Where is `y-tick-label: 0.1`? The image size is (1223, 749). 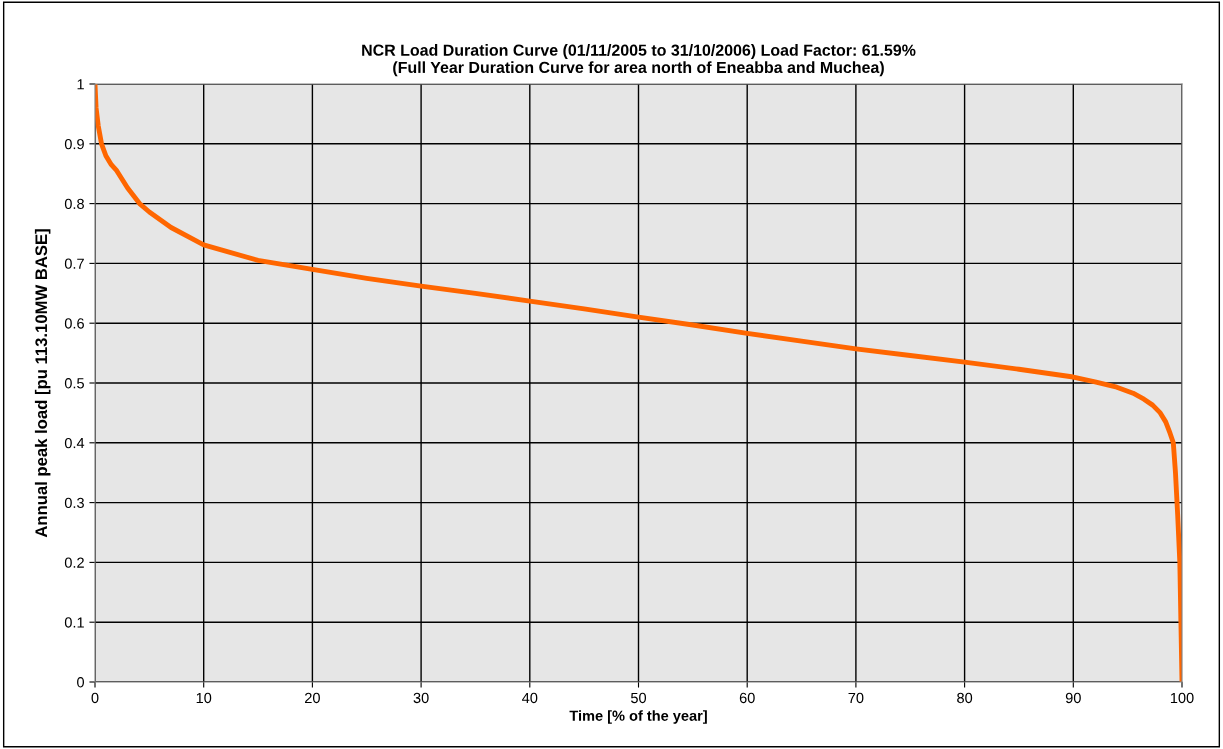
y-tick-label: 0.1 is located at coordinates (74, 622).